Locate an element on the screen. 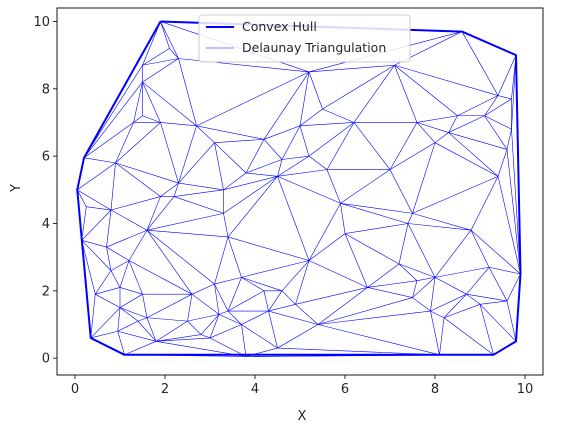  y-tick-label: 0 is located at coordinates (46, 359).